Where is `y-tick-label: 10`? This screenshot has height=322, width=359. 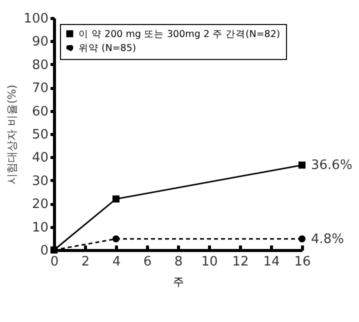
y-tick-label: 10 is located at coordinates (40, 228).